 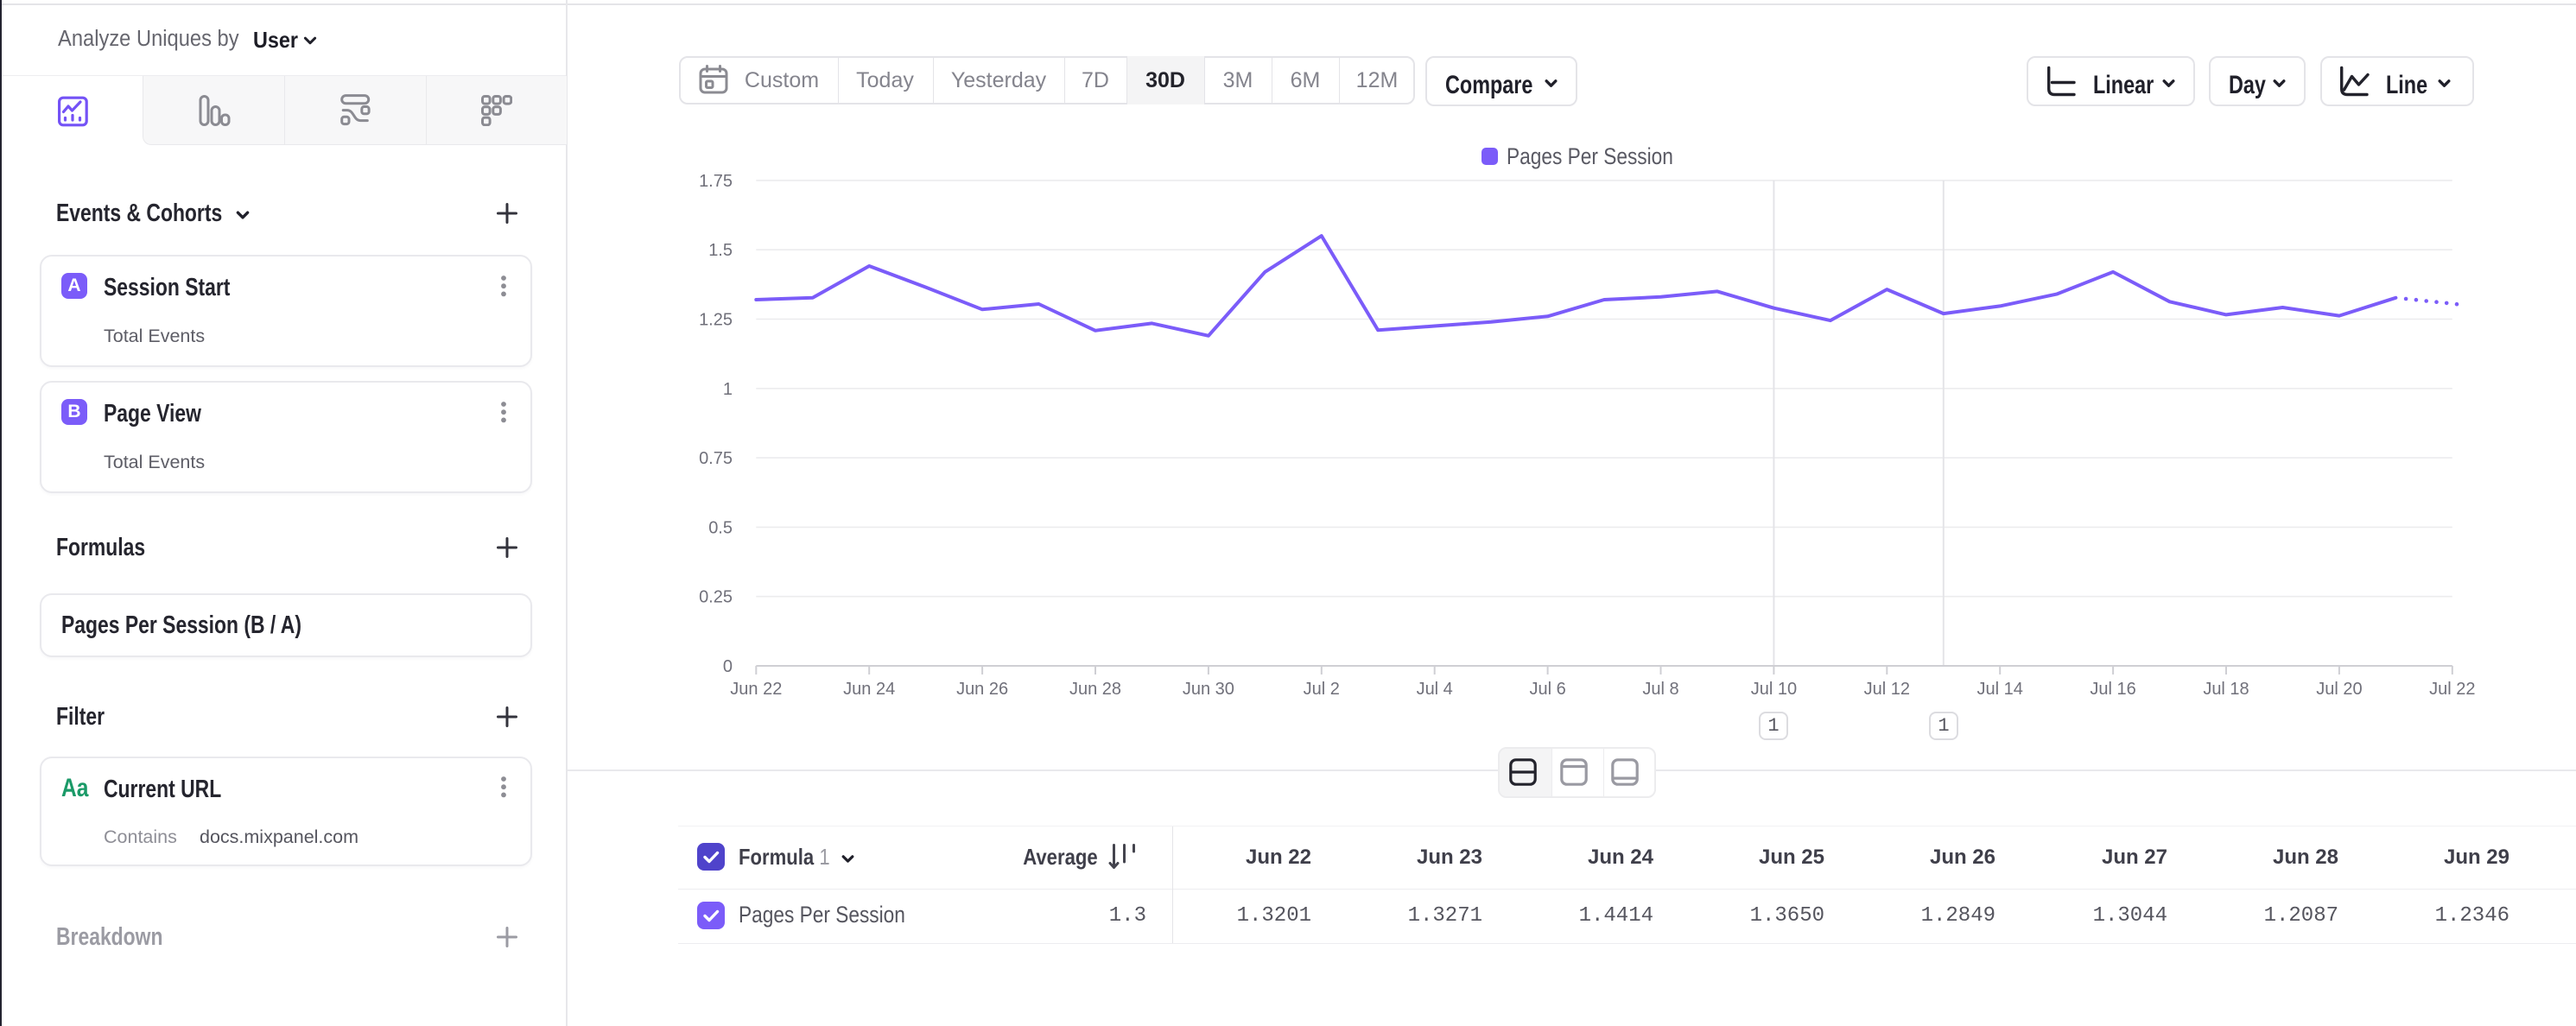 I want to click on svg-text: Jul 14, so click(x=2000, y=689).